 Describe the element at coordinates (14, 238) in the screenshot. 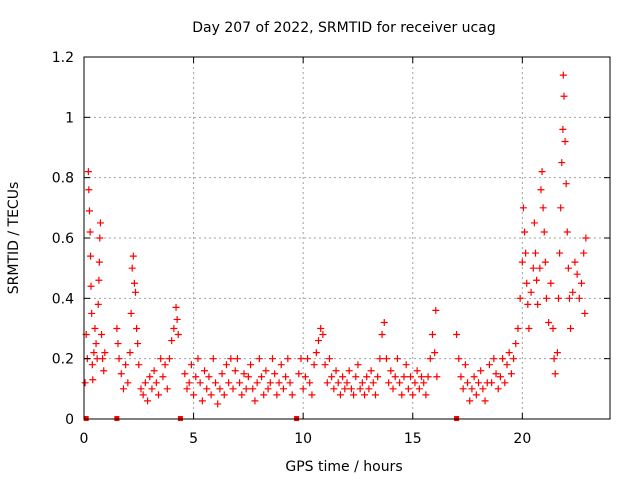

I see `y-axis-label: SRMTID / TECUs` at that location.